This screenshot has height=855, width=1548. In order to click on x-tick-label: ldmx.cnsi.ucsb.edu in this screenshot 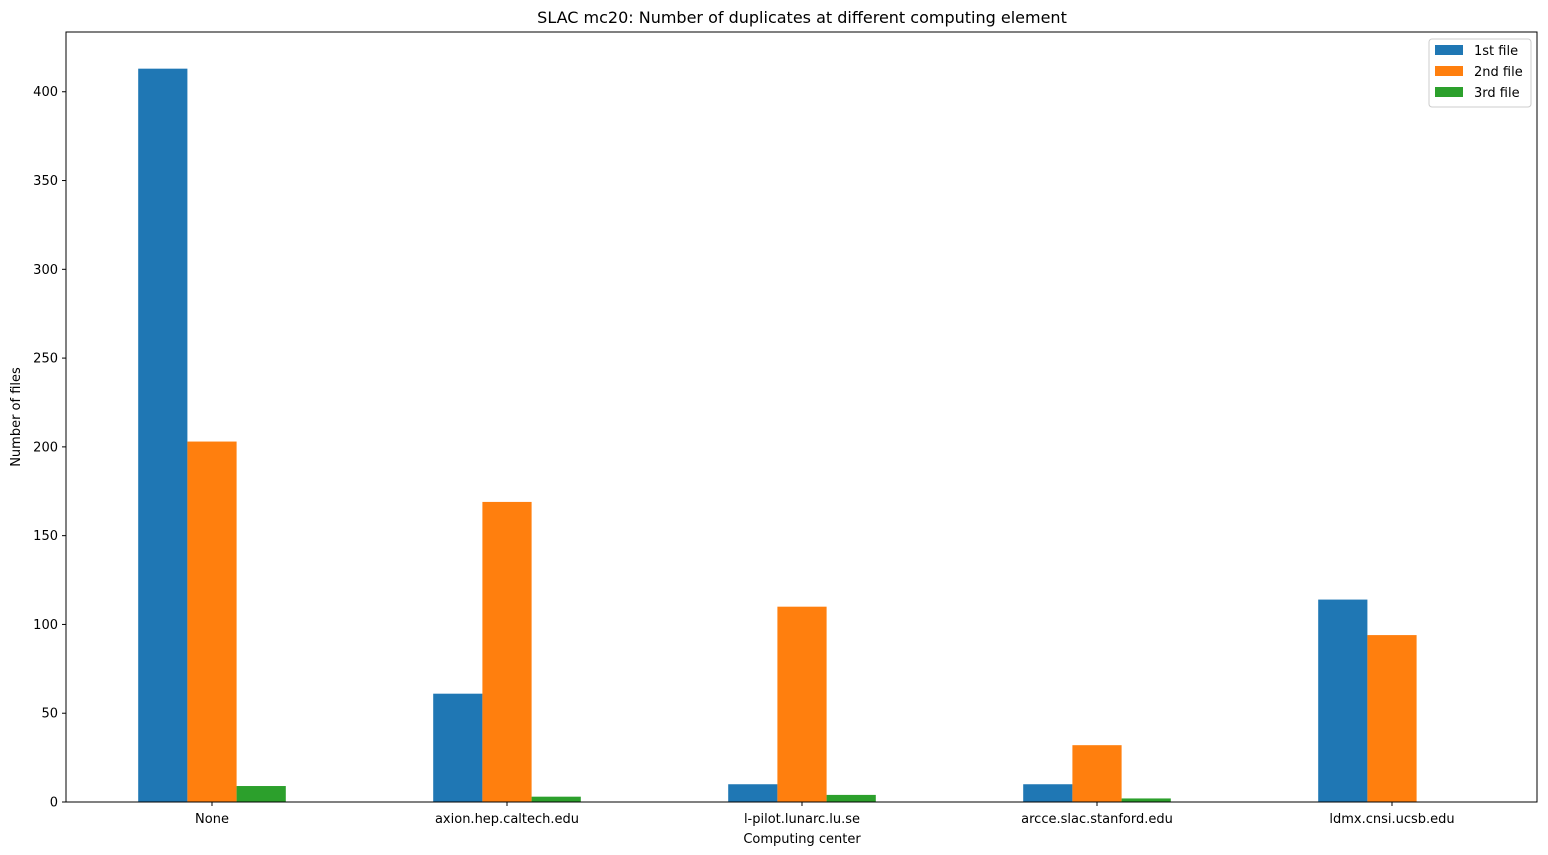, I will do `click(1391, 819)`.